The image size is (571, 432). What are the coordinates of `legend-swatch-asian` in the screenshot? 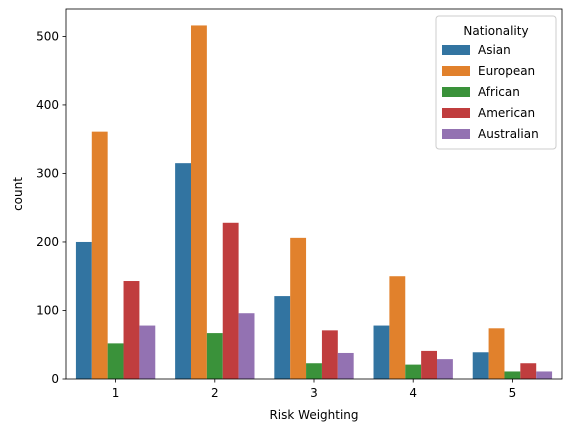 It's located at (456, 50).